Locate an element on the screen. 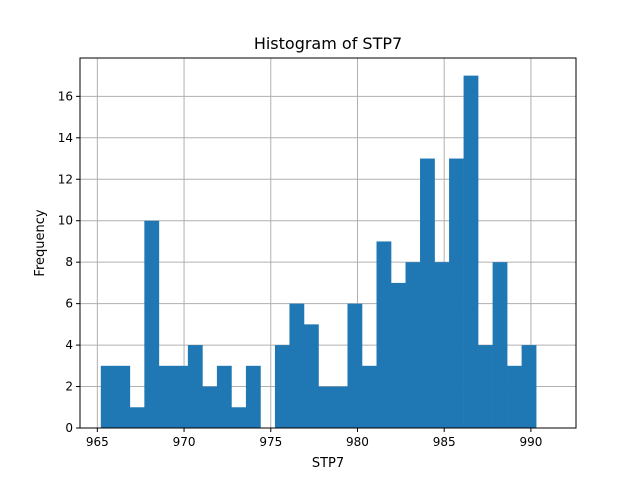 The image size is (640, 480). y-tick-label: 0 is located at coordinates (69, 428).